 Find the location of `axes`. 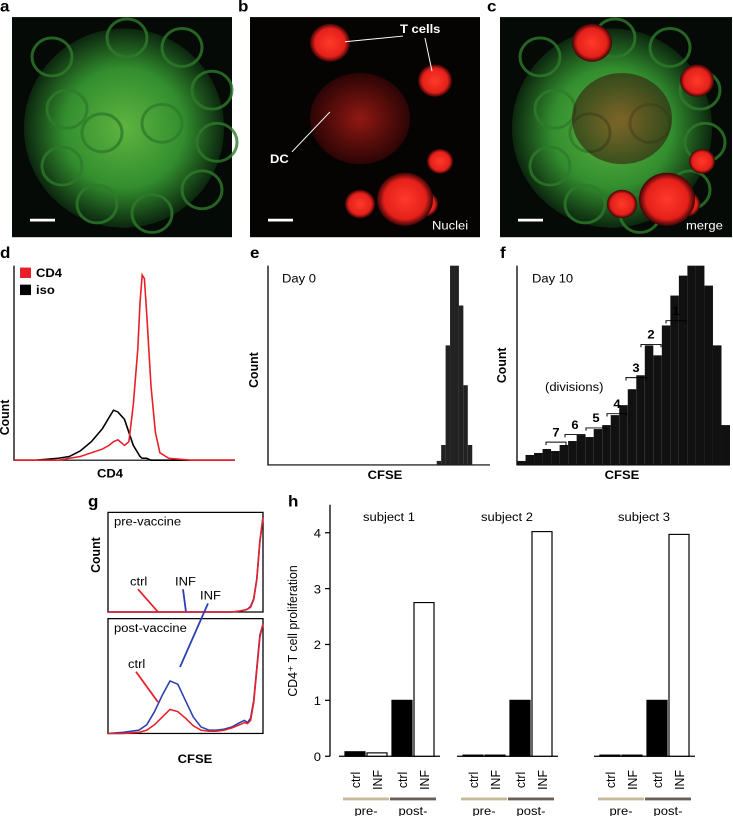

axes is located at coordinates (378, 365).